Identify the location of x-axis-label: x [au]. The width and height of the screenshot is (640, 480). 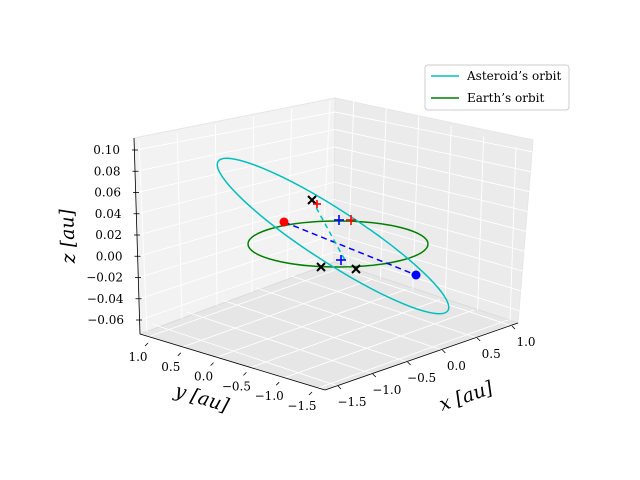
(466, 396).